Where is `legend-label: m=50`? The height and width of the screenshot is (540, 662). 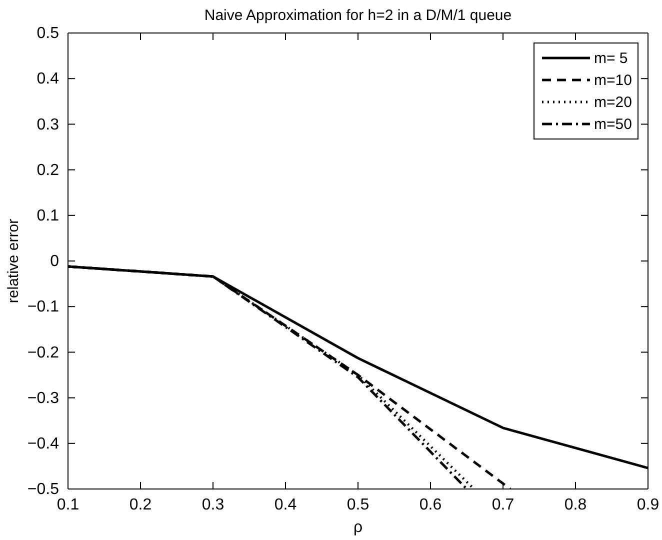
legend-label: m=50 is located at coordinates (613, 124).